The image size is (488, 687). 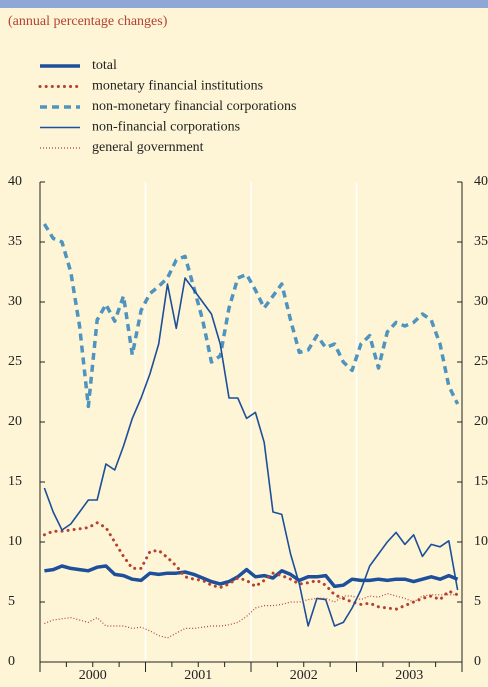 I want to click on x-tick-label: 2001, so click(x=198, y=675).